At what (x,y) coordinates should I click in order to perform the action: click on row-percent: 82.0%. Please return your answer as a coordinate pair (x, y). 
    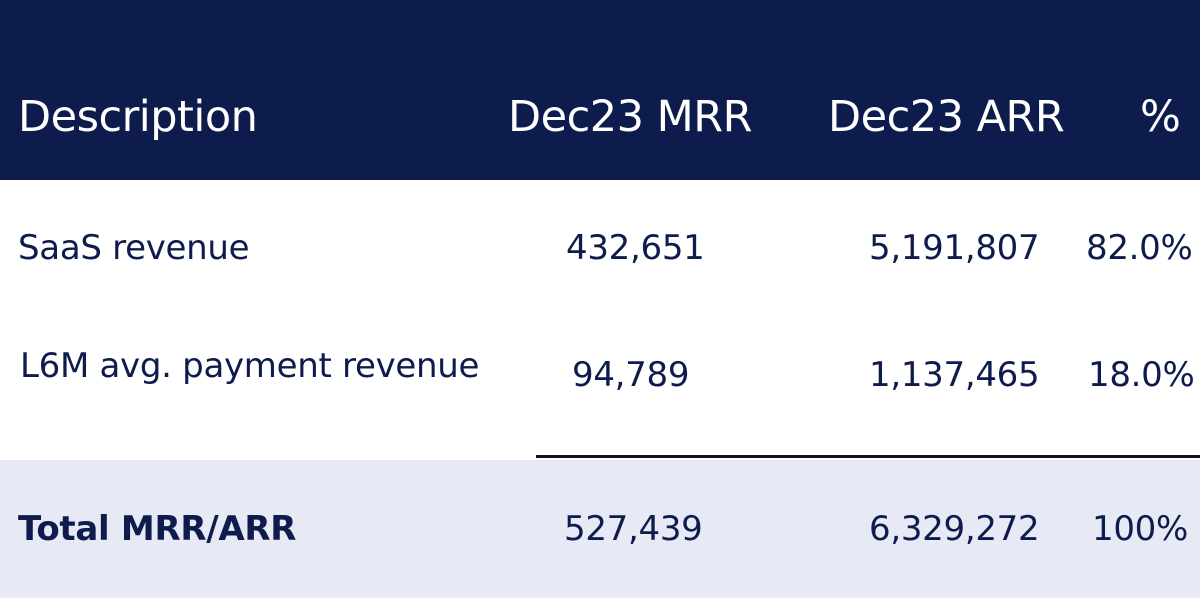
    Looking at the image, I should click on (1139, 248).